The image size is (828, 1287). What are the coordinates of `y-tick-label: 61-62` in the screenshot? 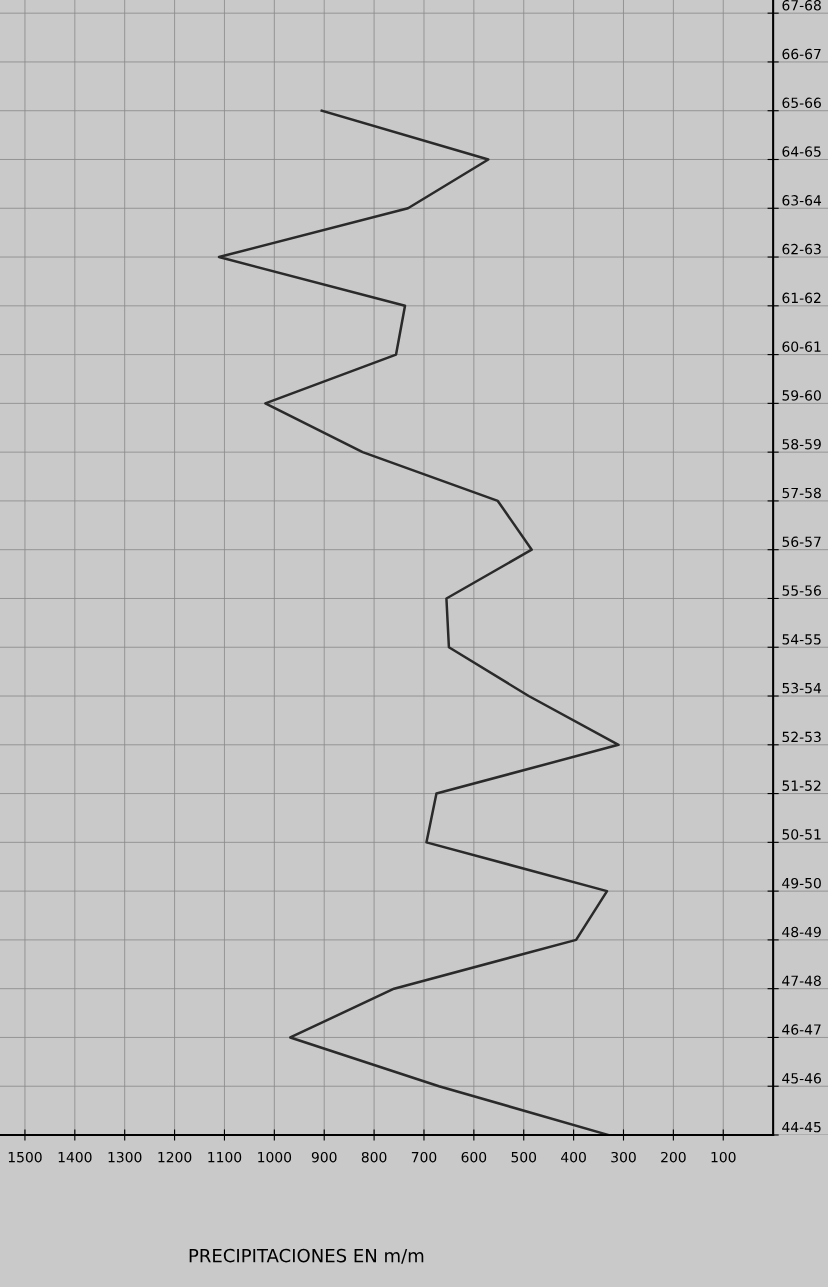 It's located at (801, 298).